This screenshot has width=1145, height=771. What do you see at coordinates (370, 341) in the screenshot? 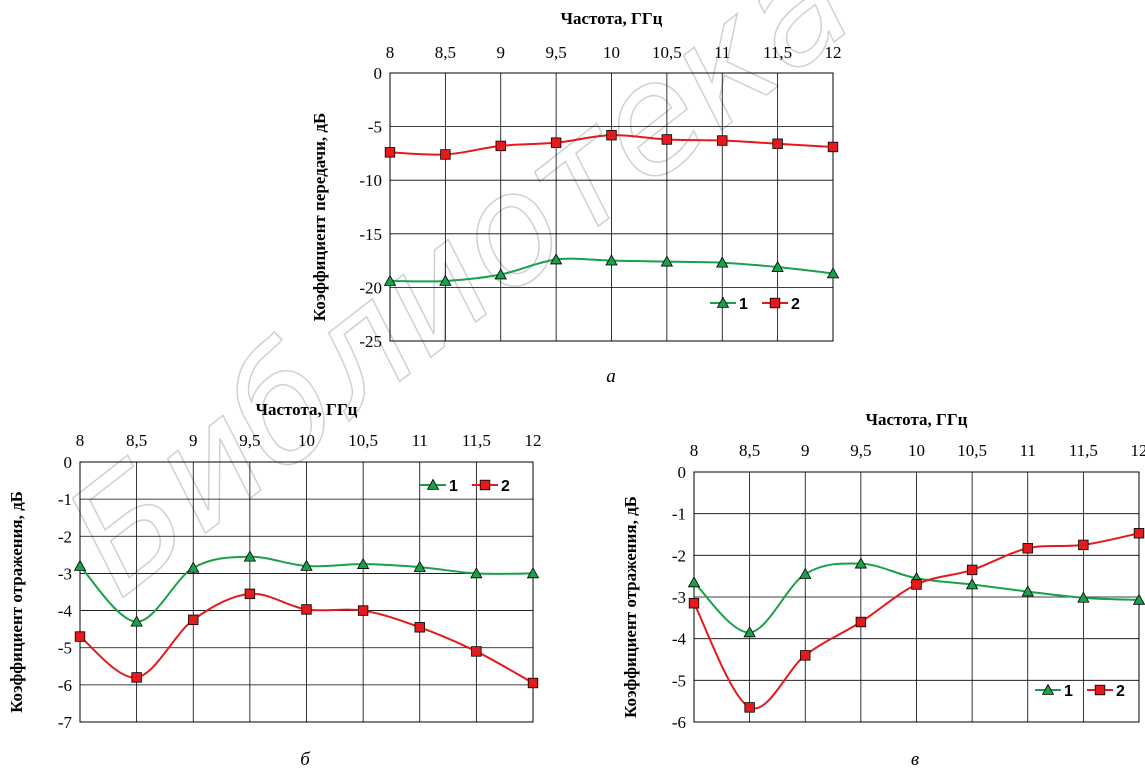
I see `y-tick-label: -25` at bounding box center [370, 341].